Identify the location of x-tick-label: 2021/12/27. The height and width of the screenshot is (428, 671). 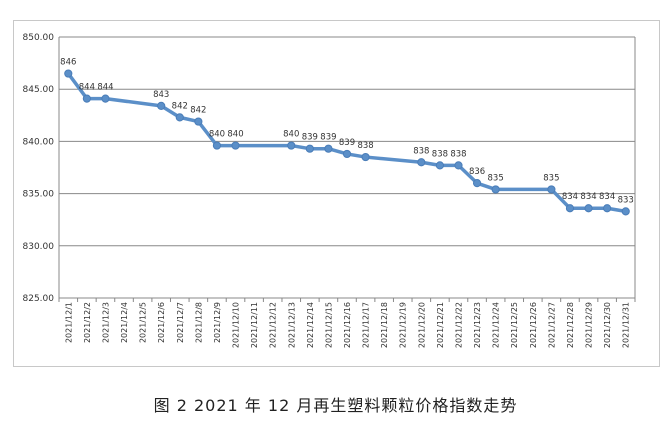
(551, 325).